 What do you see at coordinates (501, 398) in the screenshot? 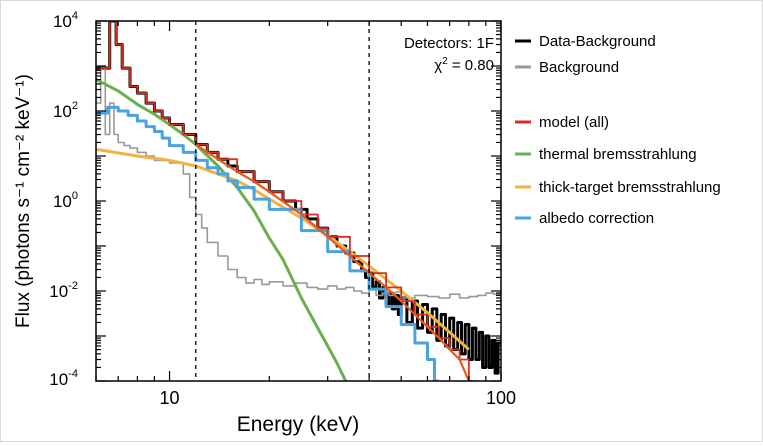
I see `x-tick-label: 100` at bounding box center [501, 398].